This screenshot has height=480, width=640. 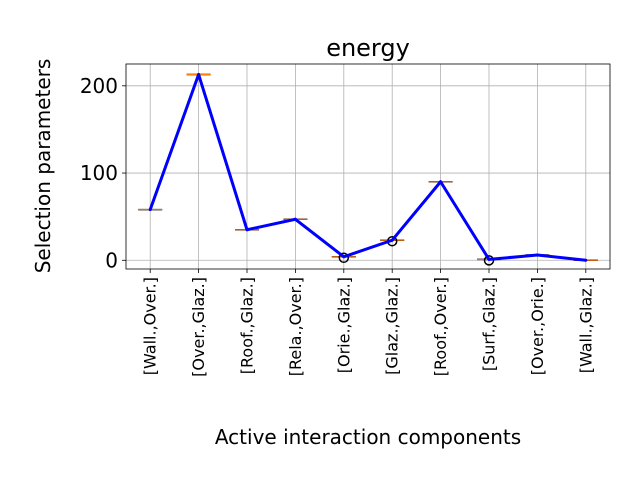 What do you see at coordinates (343, 325) in the screenshot?
I see `x-tick-label: [Orie.,Glaz.]` at bounding box center [343, 325].